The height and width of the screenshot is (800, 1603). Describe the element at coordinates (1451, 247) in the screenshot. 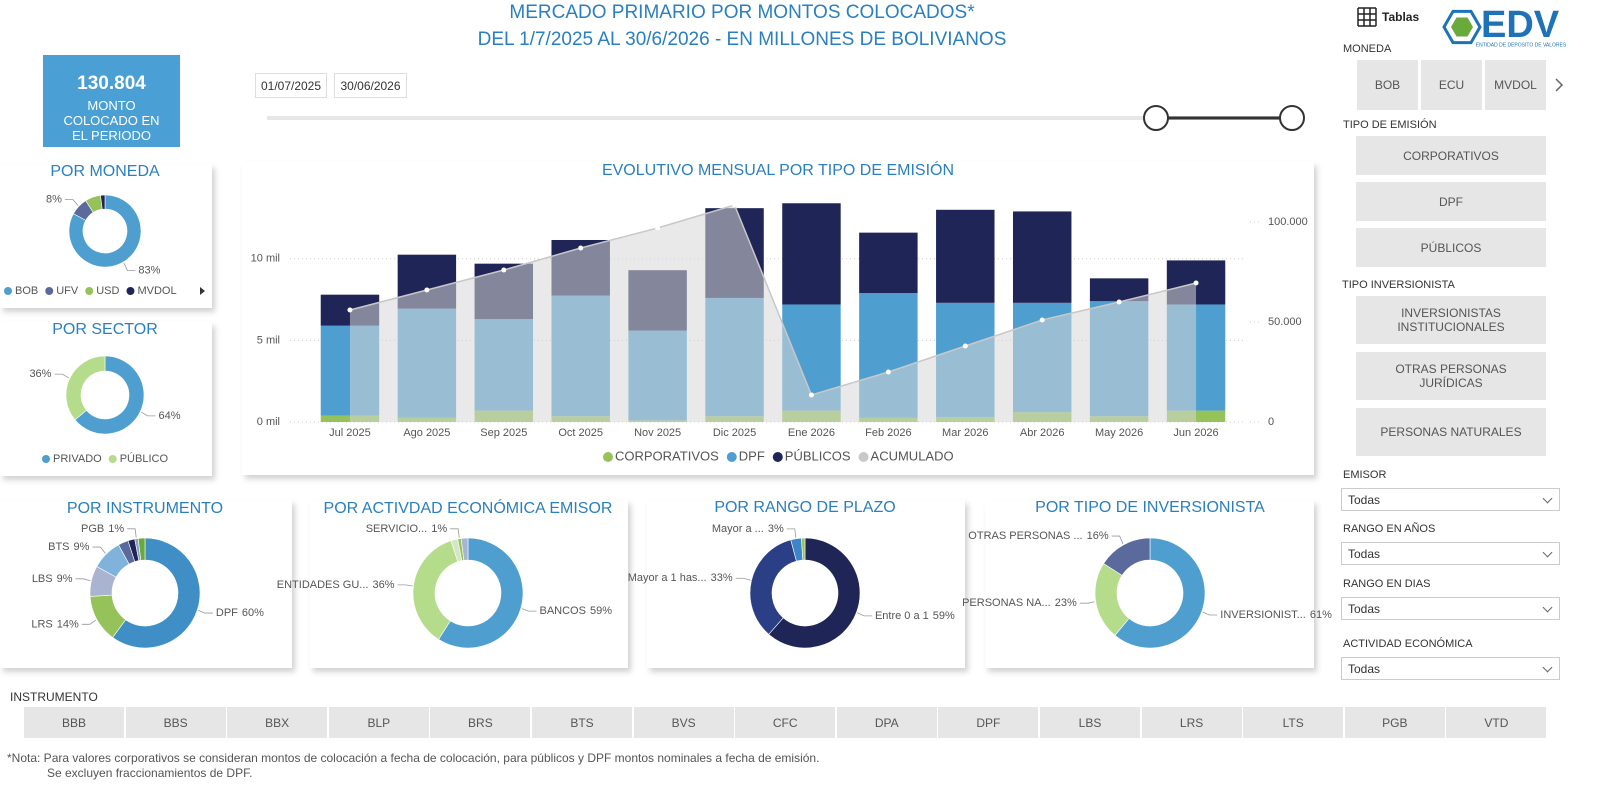

I see `filter-button: PÚBLICOS` at that location.